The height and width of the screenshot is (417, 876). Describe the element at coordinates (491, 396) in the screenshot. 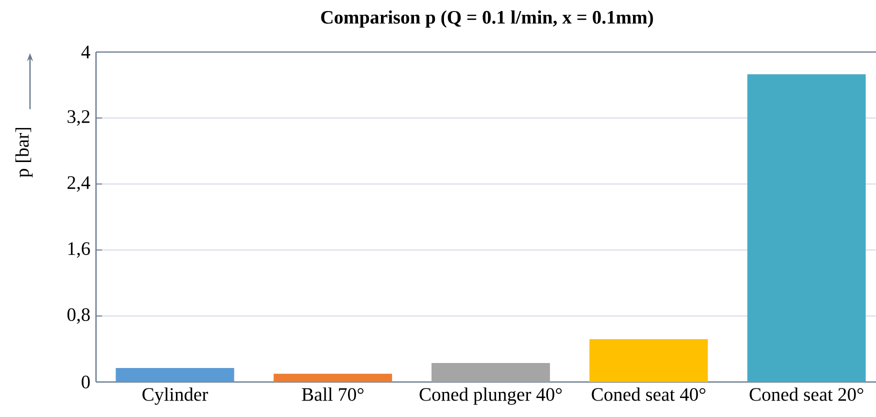

I see `x-tick-label: Coned plunger 40°` at that location.